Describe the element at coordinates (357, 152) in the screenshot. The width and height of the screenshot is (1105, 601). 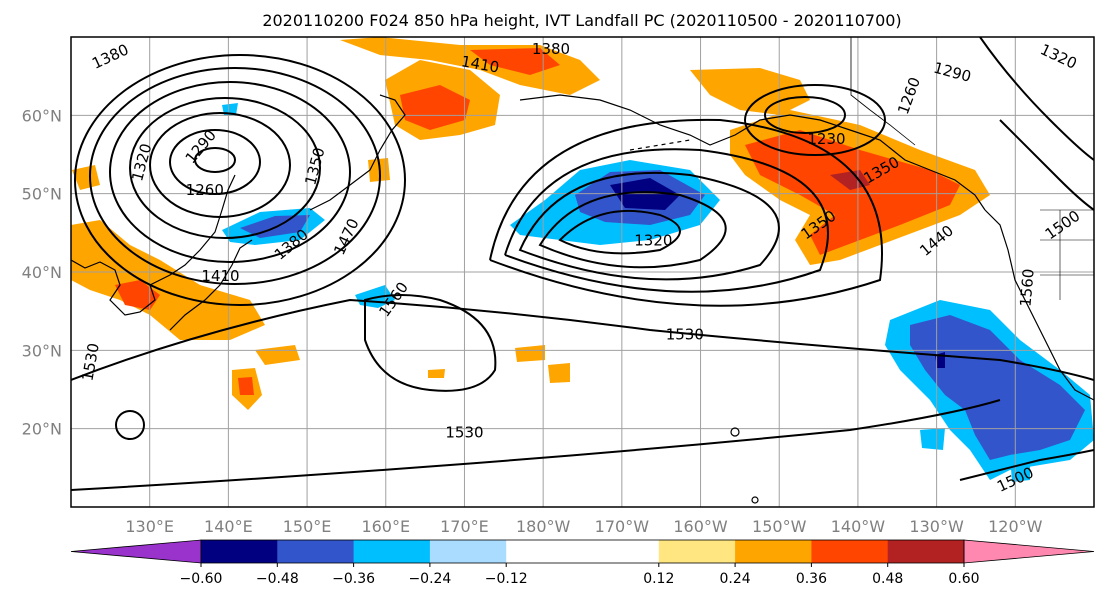
I see `kamchatka-coastline` at that location.